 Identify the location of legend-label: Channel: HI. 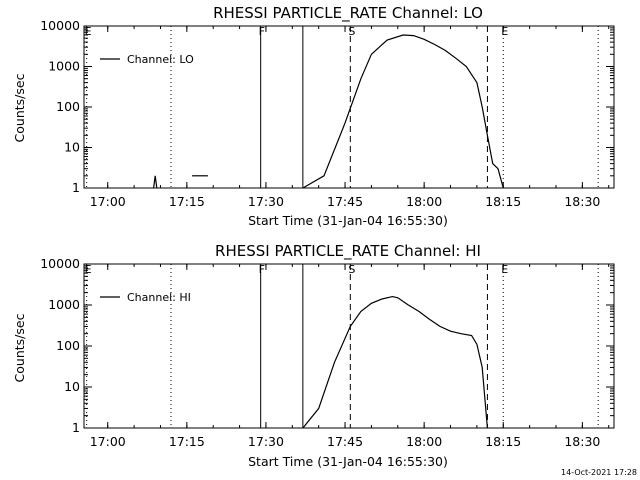
(159, 297).